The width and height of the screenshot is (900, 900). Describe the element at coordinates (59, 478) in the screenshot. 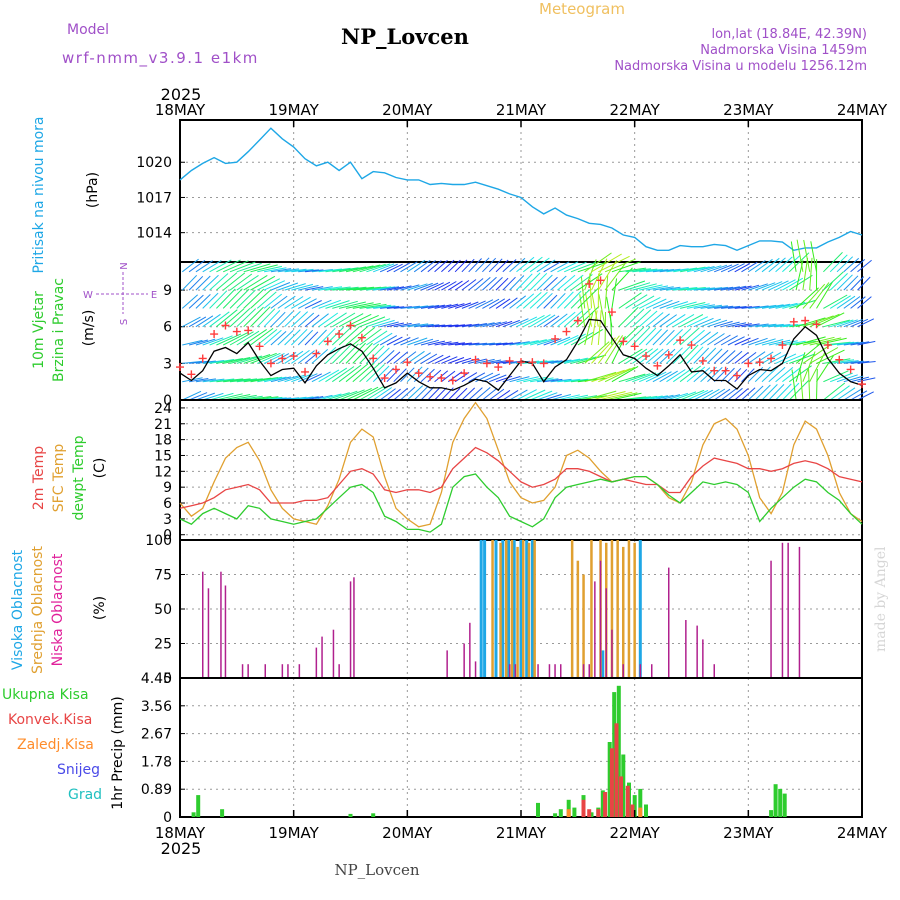

I see `temp-name-sfc: SFC Temp` at that location.